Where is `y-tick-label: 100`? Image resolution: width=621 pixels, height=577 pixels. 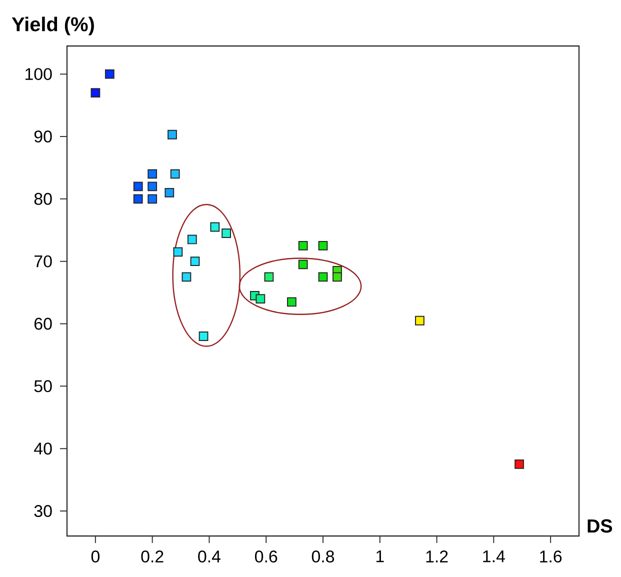 y-tick-label: 100 is located at coordinates (39, 74).